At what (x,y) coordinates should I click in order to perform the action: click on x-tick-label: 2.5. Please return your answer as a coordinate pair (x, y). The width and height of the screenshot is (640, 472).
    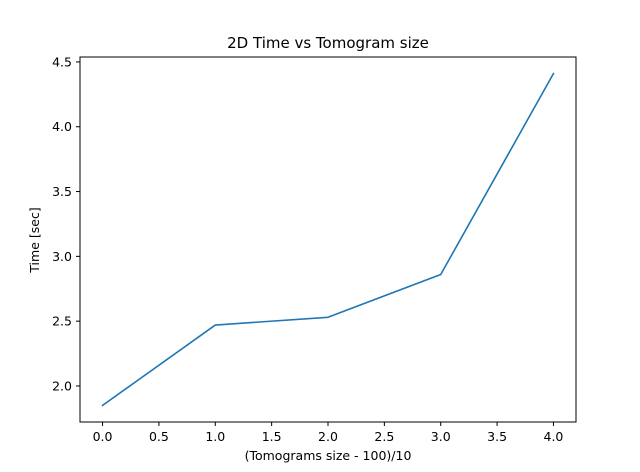
    Looking at the image, I should click on (384, 436).